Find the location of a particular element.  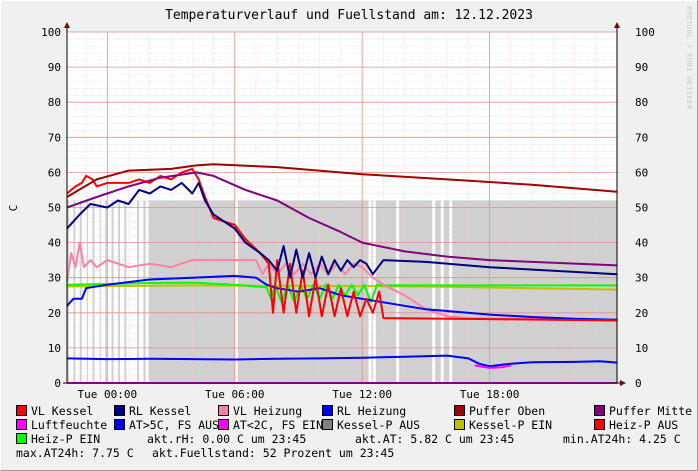

stat-min: min.AT24h: 4.25 C is located at coordinates (622, 439).